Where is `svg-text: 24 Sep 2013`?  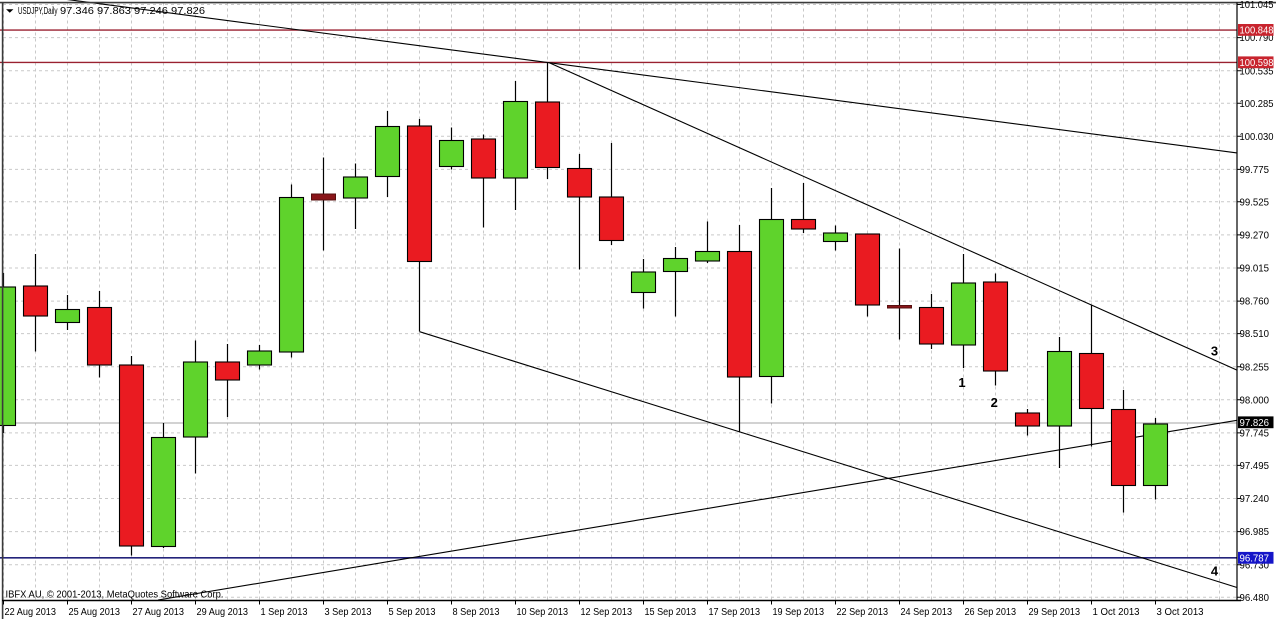 svg-text: 24 Sep 2013 is located at coordinates (927, 612).